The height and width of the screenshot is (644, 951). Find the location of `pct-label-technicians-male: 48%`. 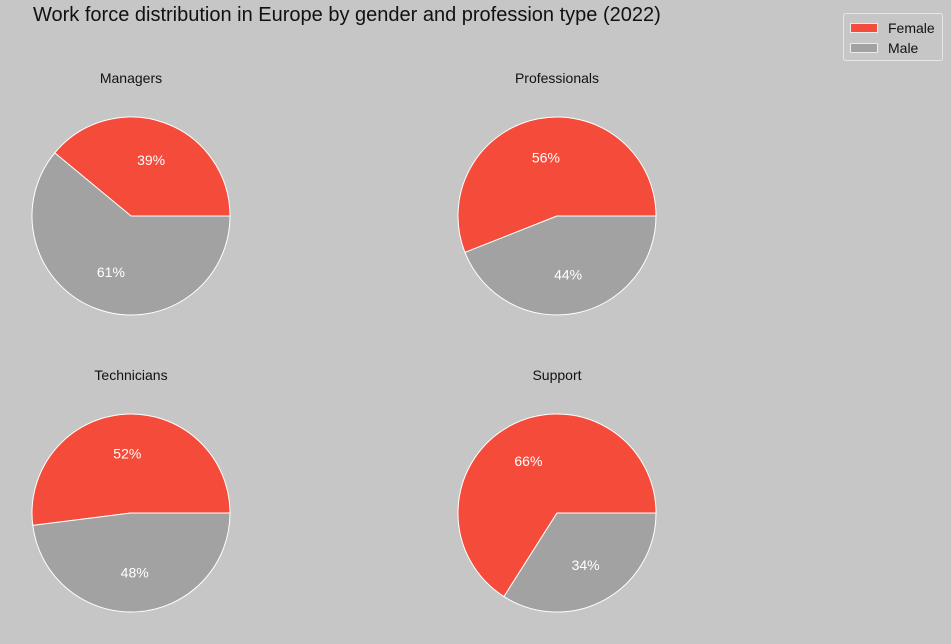

pct-label-technicians-male: 48% is located at coordinates (135, 572).